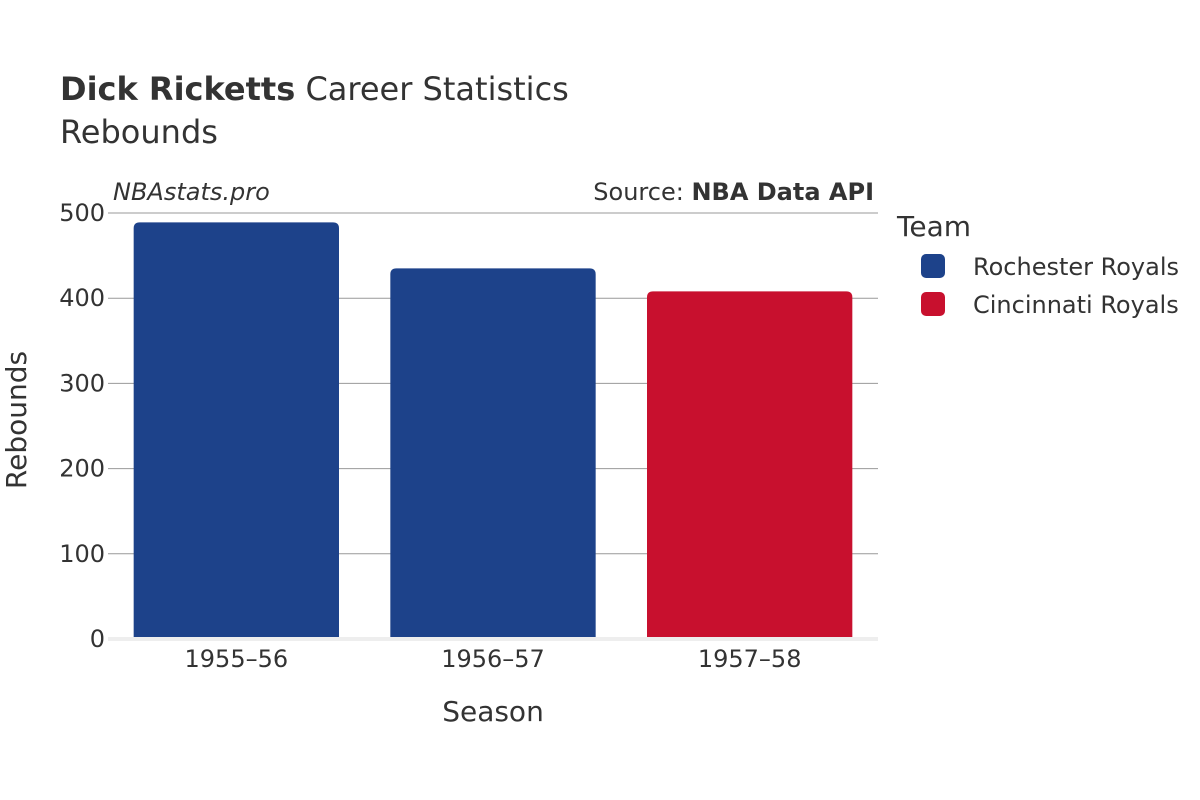 This screenshot has height=800, width=1200. Describe the element at coordinates (191, 192) in the screenshot. I see `brand-label: NBAstats.pro` at that location.